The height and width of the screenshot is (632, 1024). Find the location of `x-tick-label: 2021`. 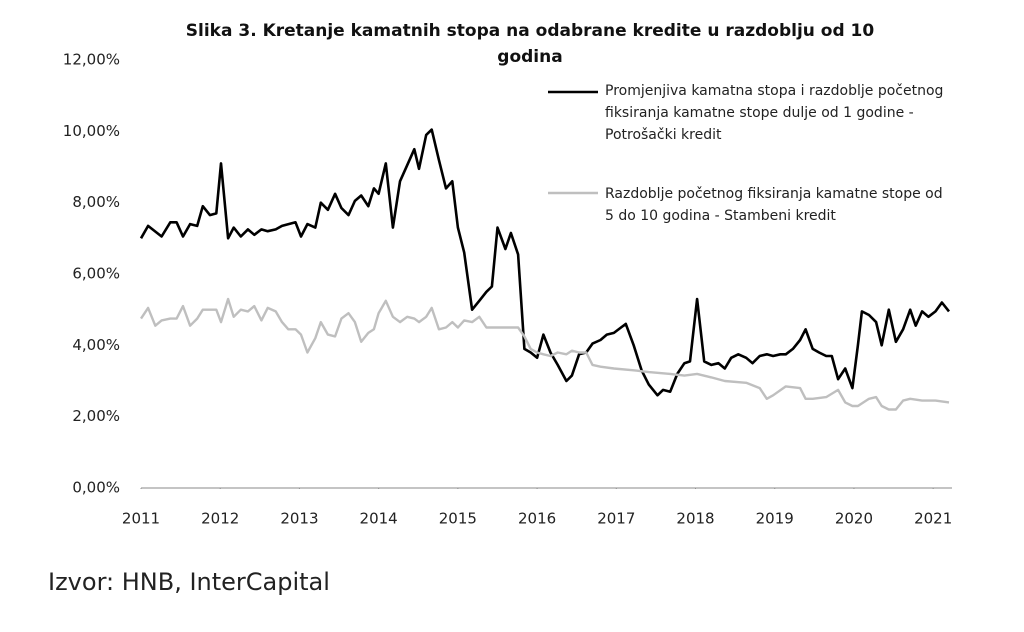

x-tick-label: 2021 is located at coordinates (933, 519).